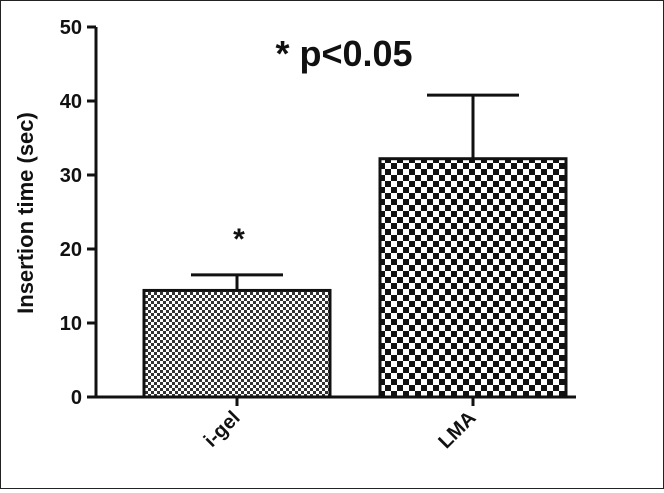 This screenshot has height=493, width=664. What do you see at coordinates (25, 213) in the screenshot?
I see `y-axis-label: Insertion time (sec)` at bounding box center [25, 213].